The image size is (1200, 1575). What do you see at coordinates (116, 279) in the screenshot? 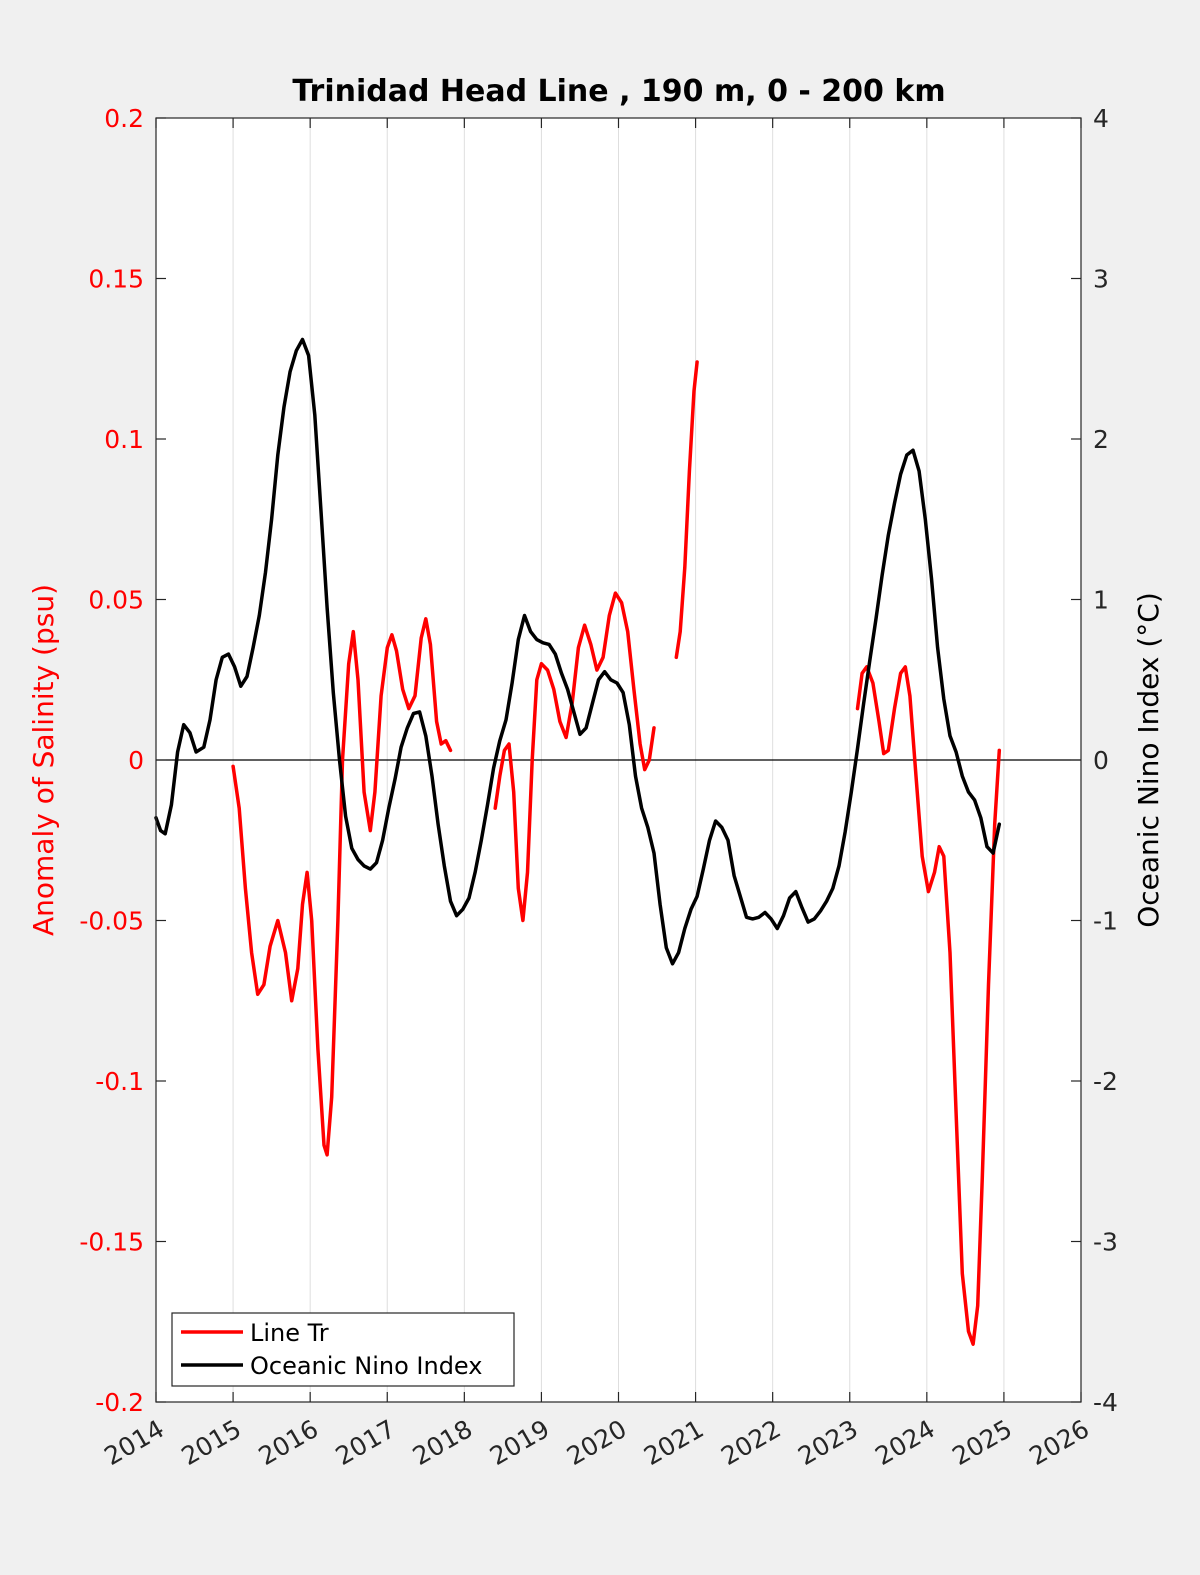
I see `y-left-tick-label-0.15: 0.15` at bounding box center [116, 279].